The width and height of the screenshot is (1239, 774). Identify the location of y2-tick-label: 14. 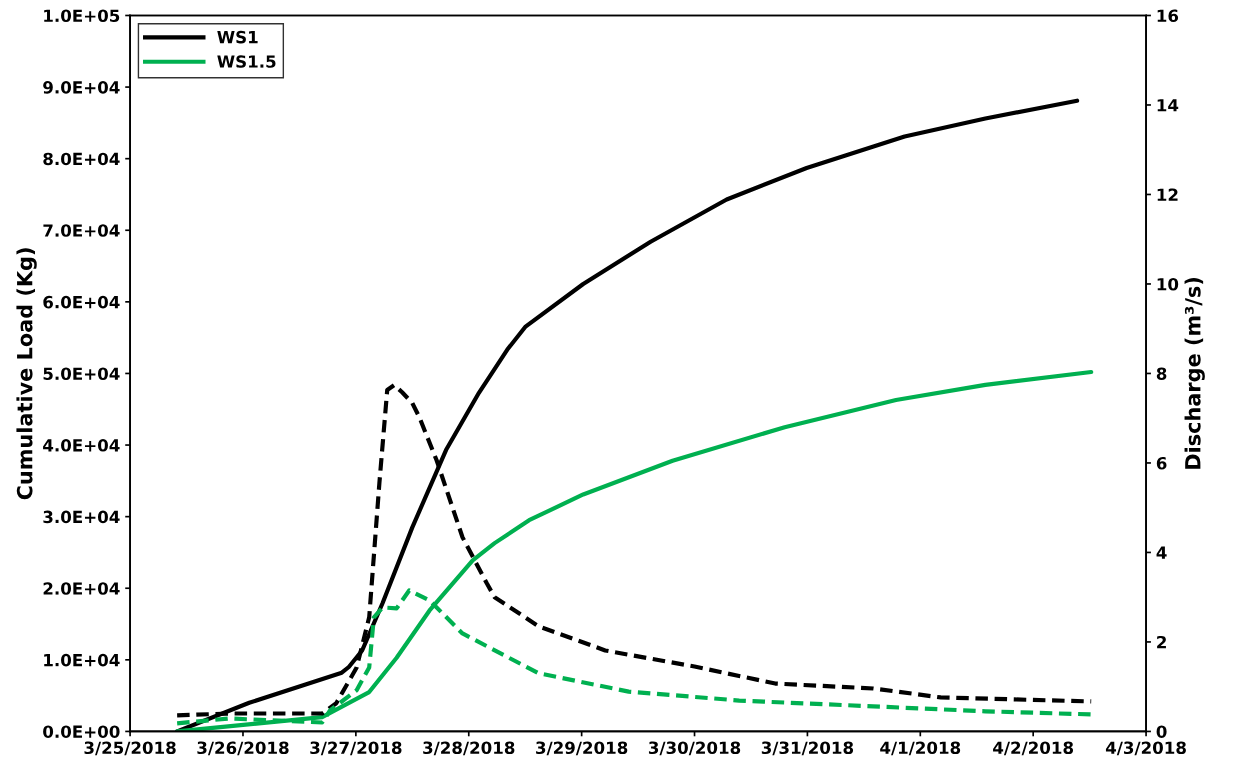
(1168, 105).